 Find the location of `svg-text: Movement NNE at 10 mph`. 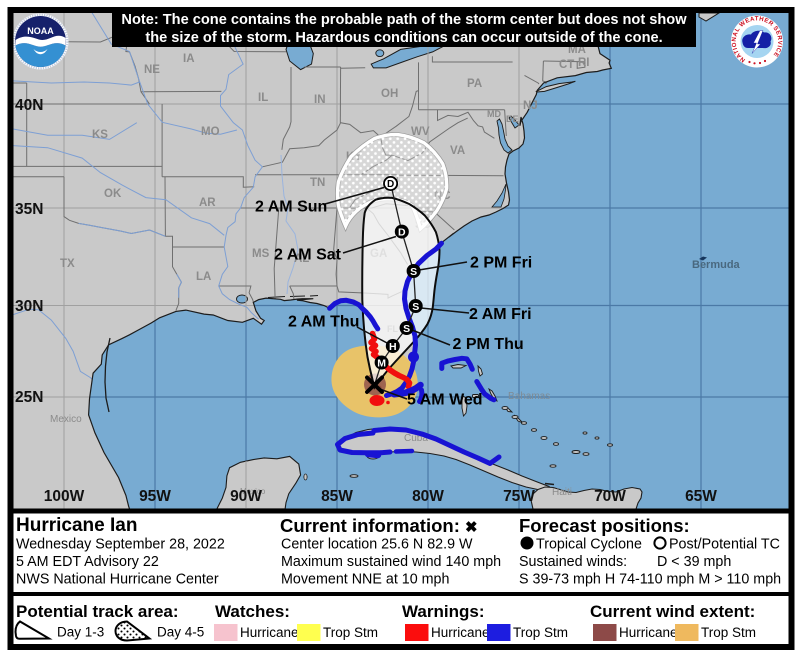

svg-text: Movement NNE at 10 mph is located at coordinates (365, 580).